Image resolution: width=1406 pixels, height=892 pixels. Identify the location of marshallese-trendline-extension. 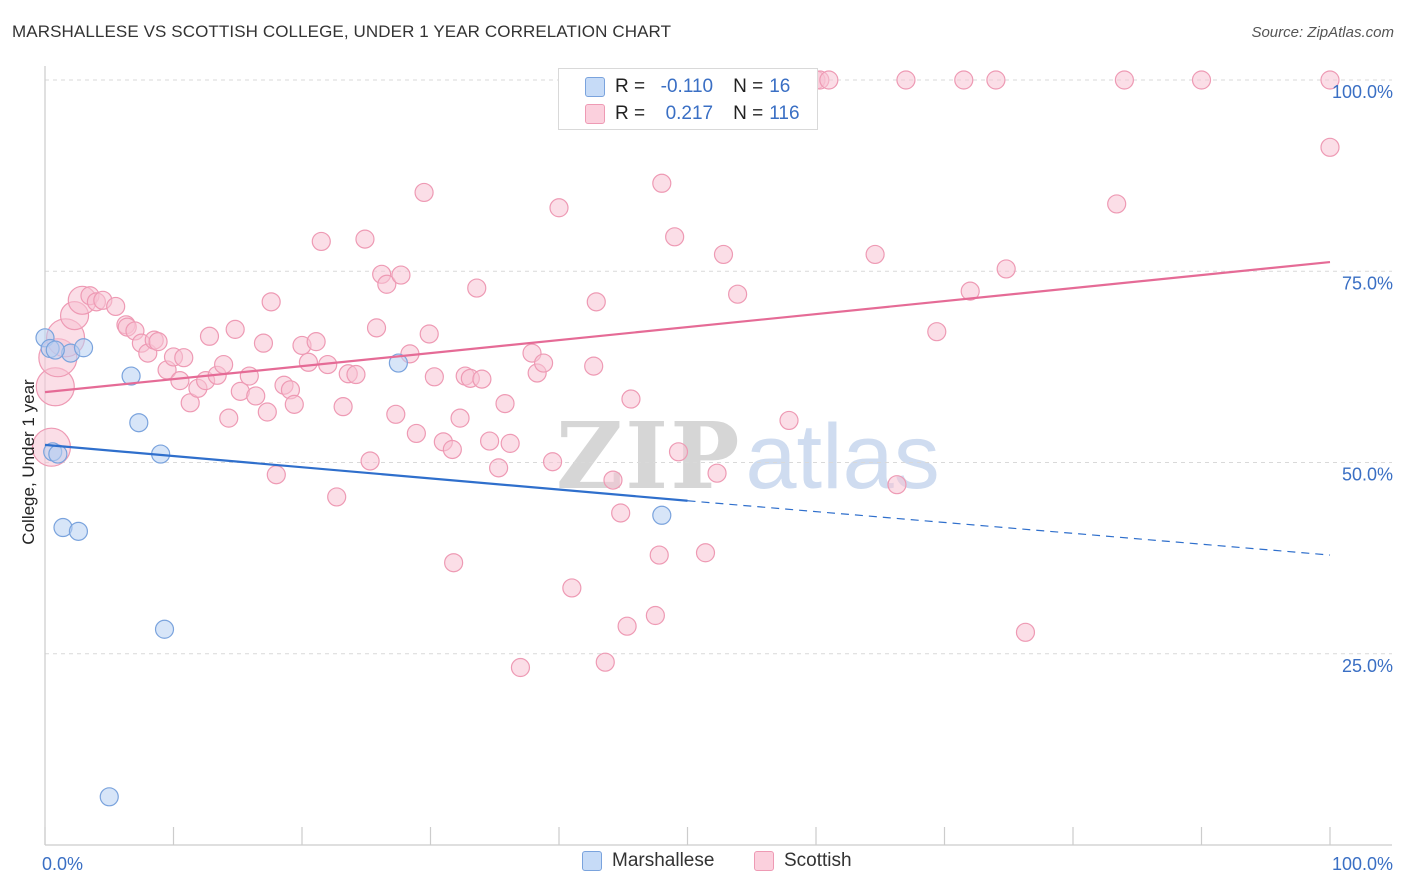
(1009, 528).